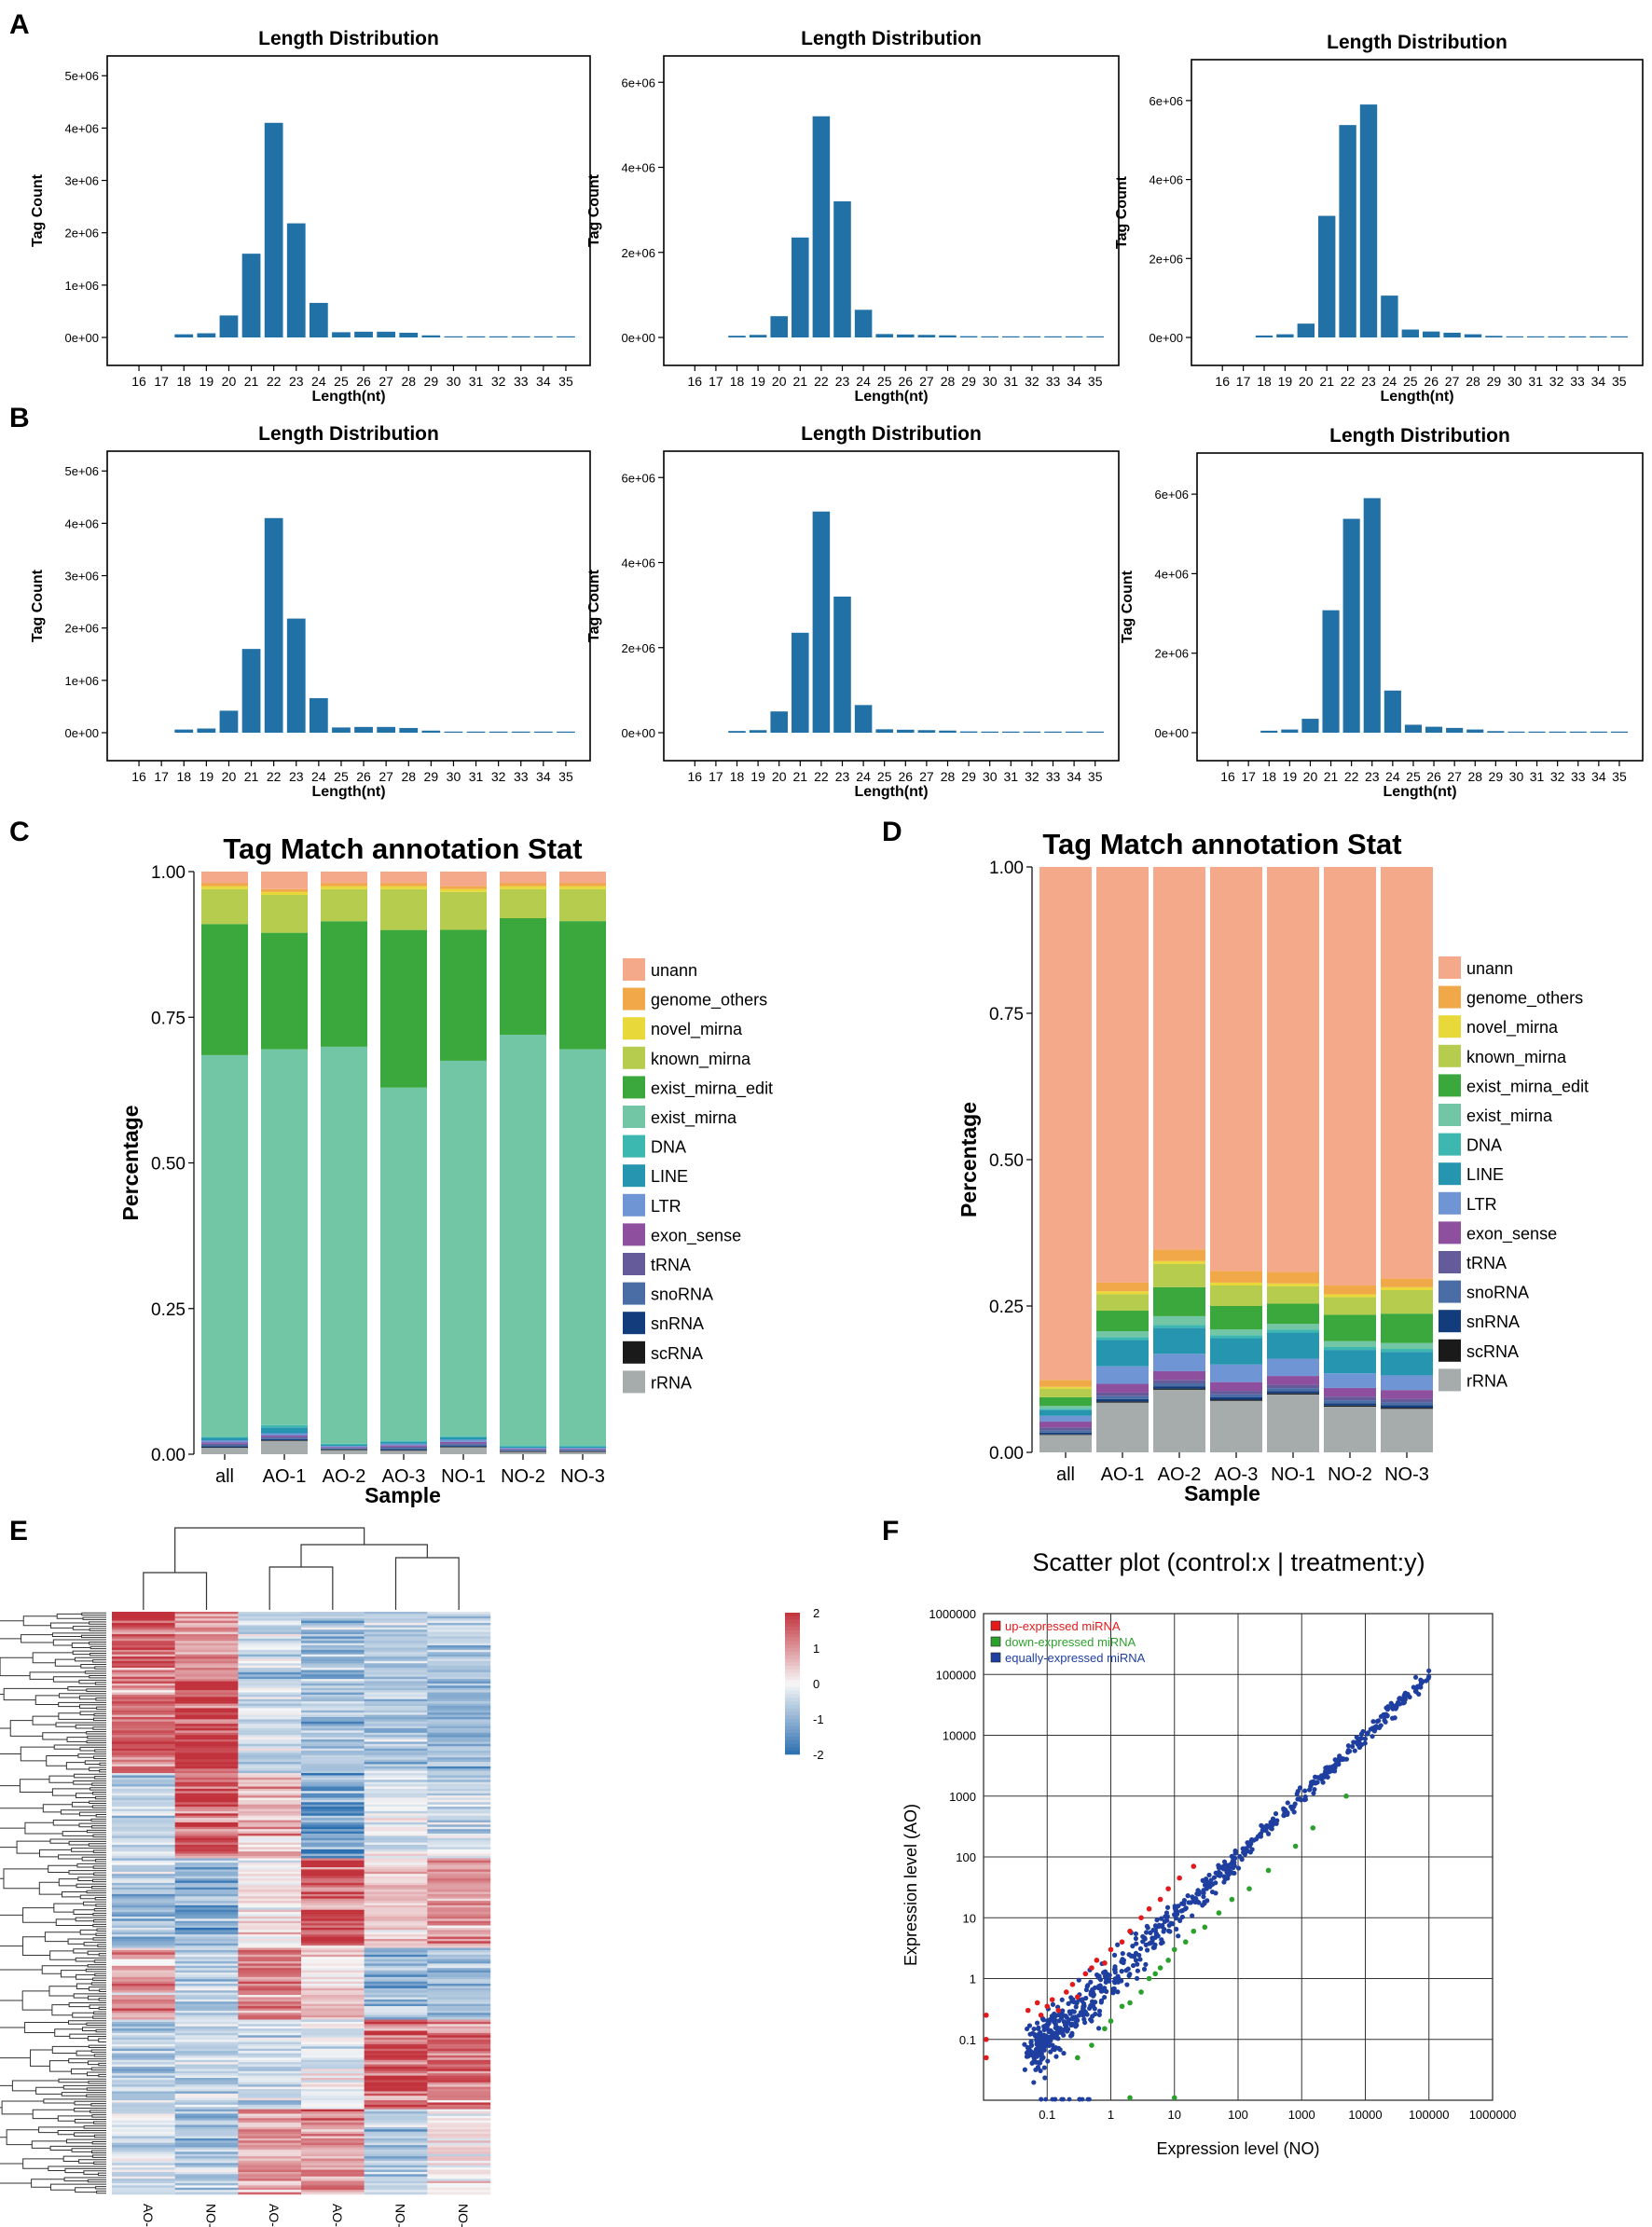  What do you see at coordinates (344, 1445) in the screenshot?
I see `segment-LINE` at bounding box center [344, 1445].